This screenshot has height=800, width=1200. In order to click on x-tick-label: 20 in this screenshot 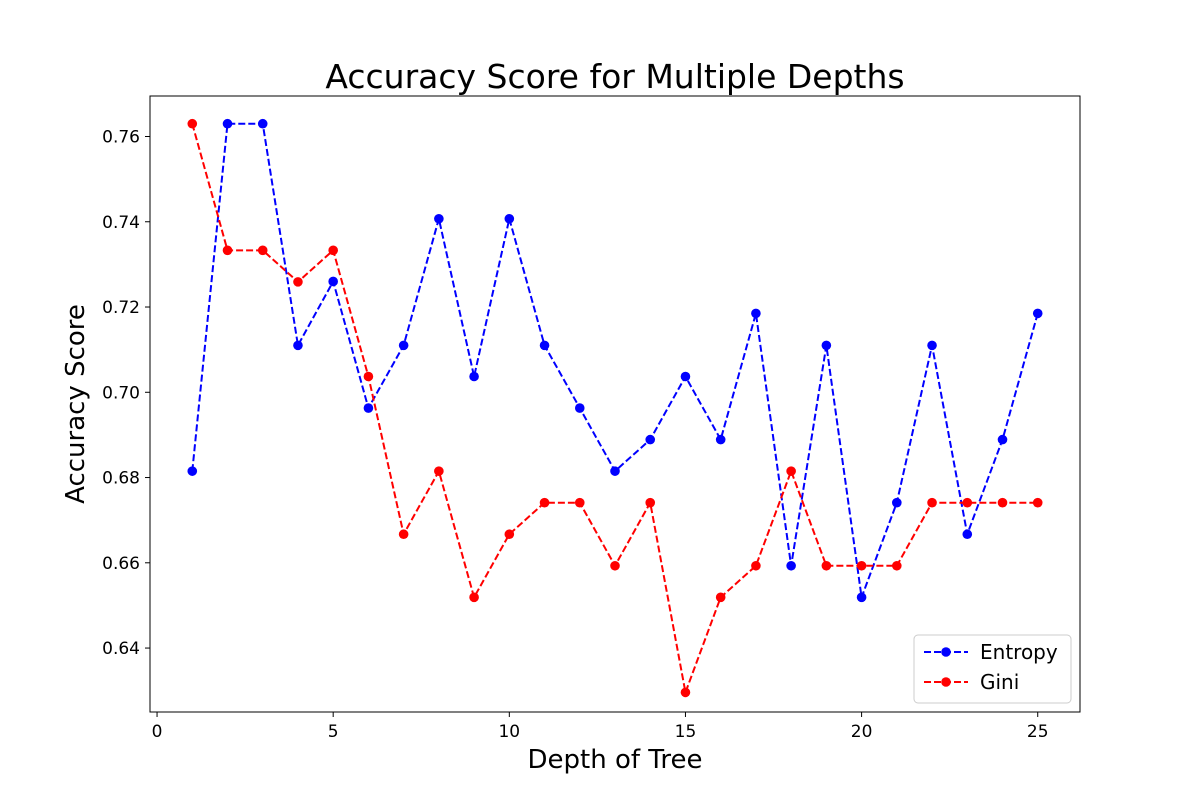, I will do `click(862, 732)`.